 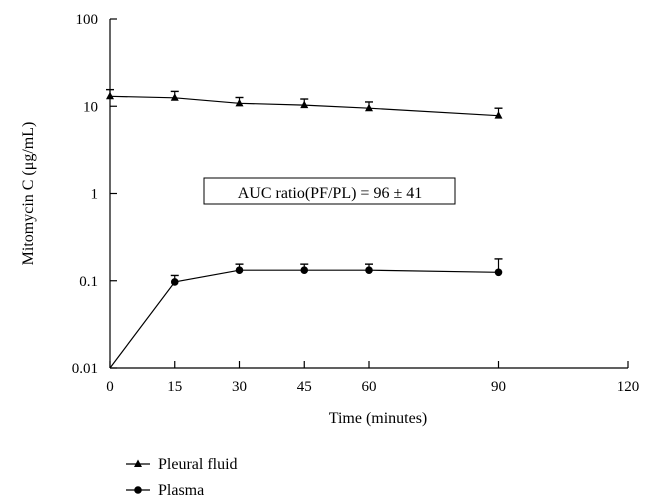 What do you see at coordinates (378, 418) in the screenshot?
I see `x-axis-title: Time (minutes)` at bounding box center [378, 418].